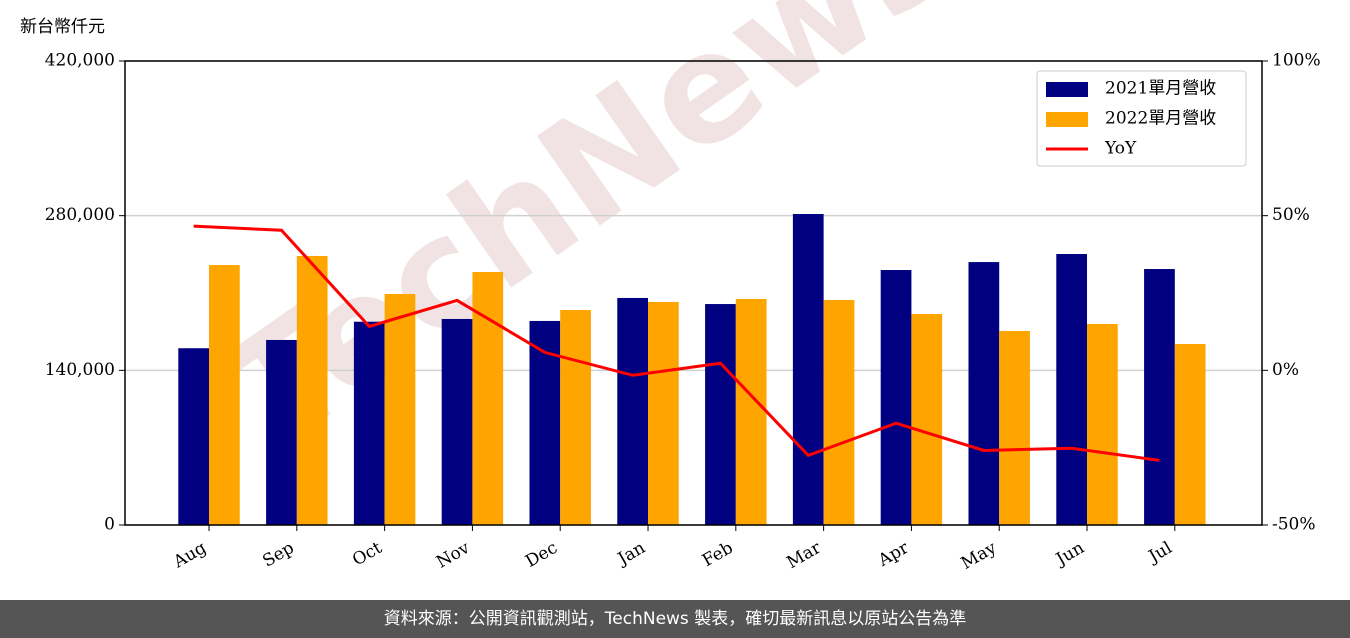  I want to click on legend-box, so click(1141, 118).